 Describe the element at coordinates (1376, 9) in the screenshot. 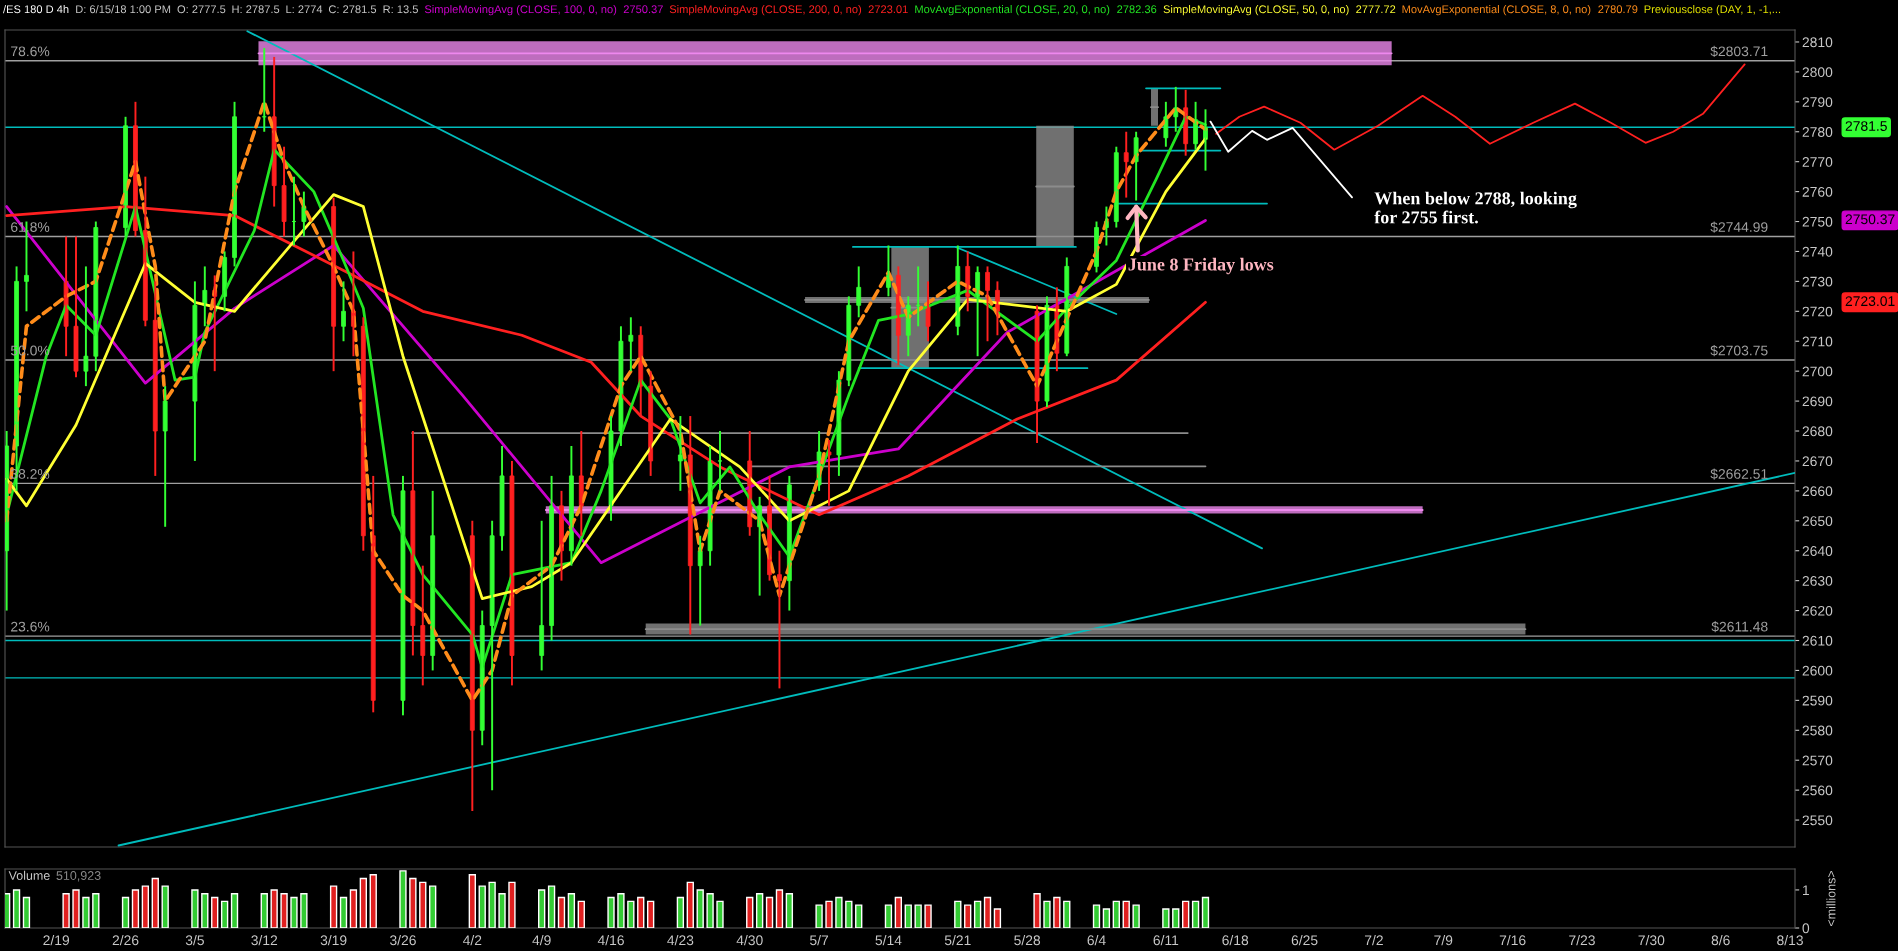

I see `text: 2777.72` at that location.